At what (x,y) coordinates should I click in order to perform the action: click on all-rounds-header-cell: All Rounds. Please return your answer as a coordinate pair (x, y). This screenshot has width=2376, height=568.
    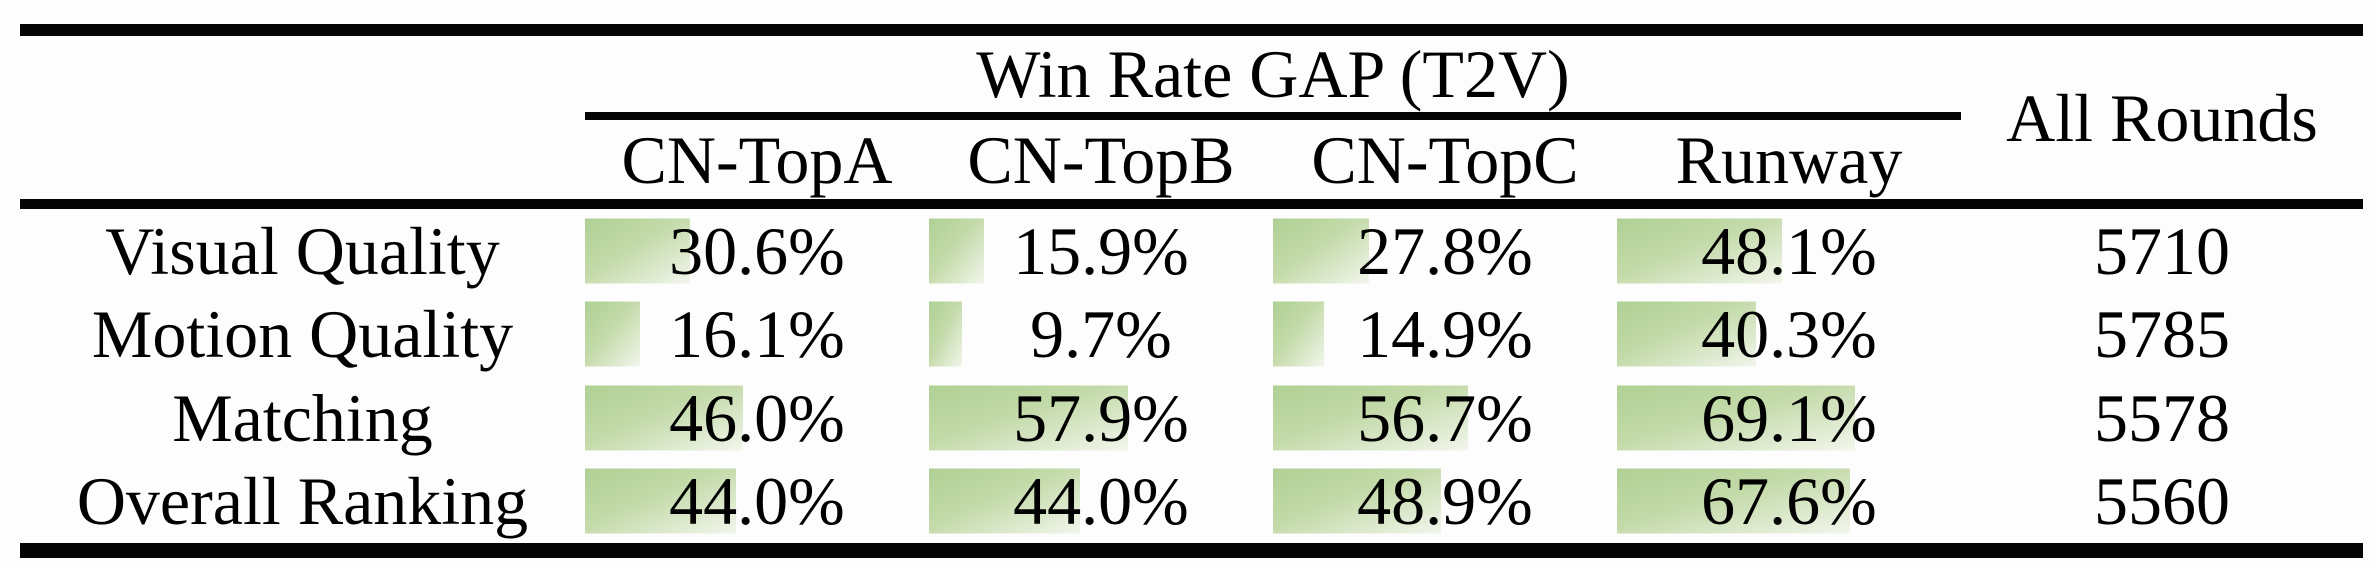
    Looking at the image, I should click on (2162, 117).